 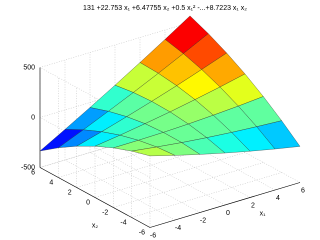 What do you see at coordinates (88, 202) in the screenshot?
I see `y-tick-label: 0` at bounding box center [88, 202].